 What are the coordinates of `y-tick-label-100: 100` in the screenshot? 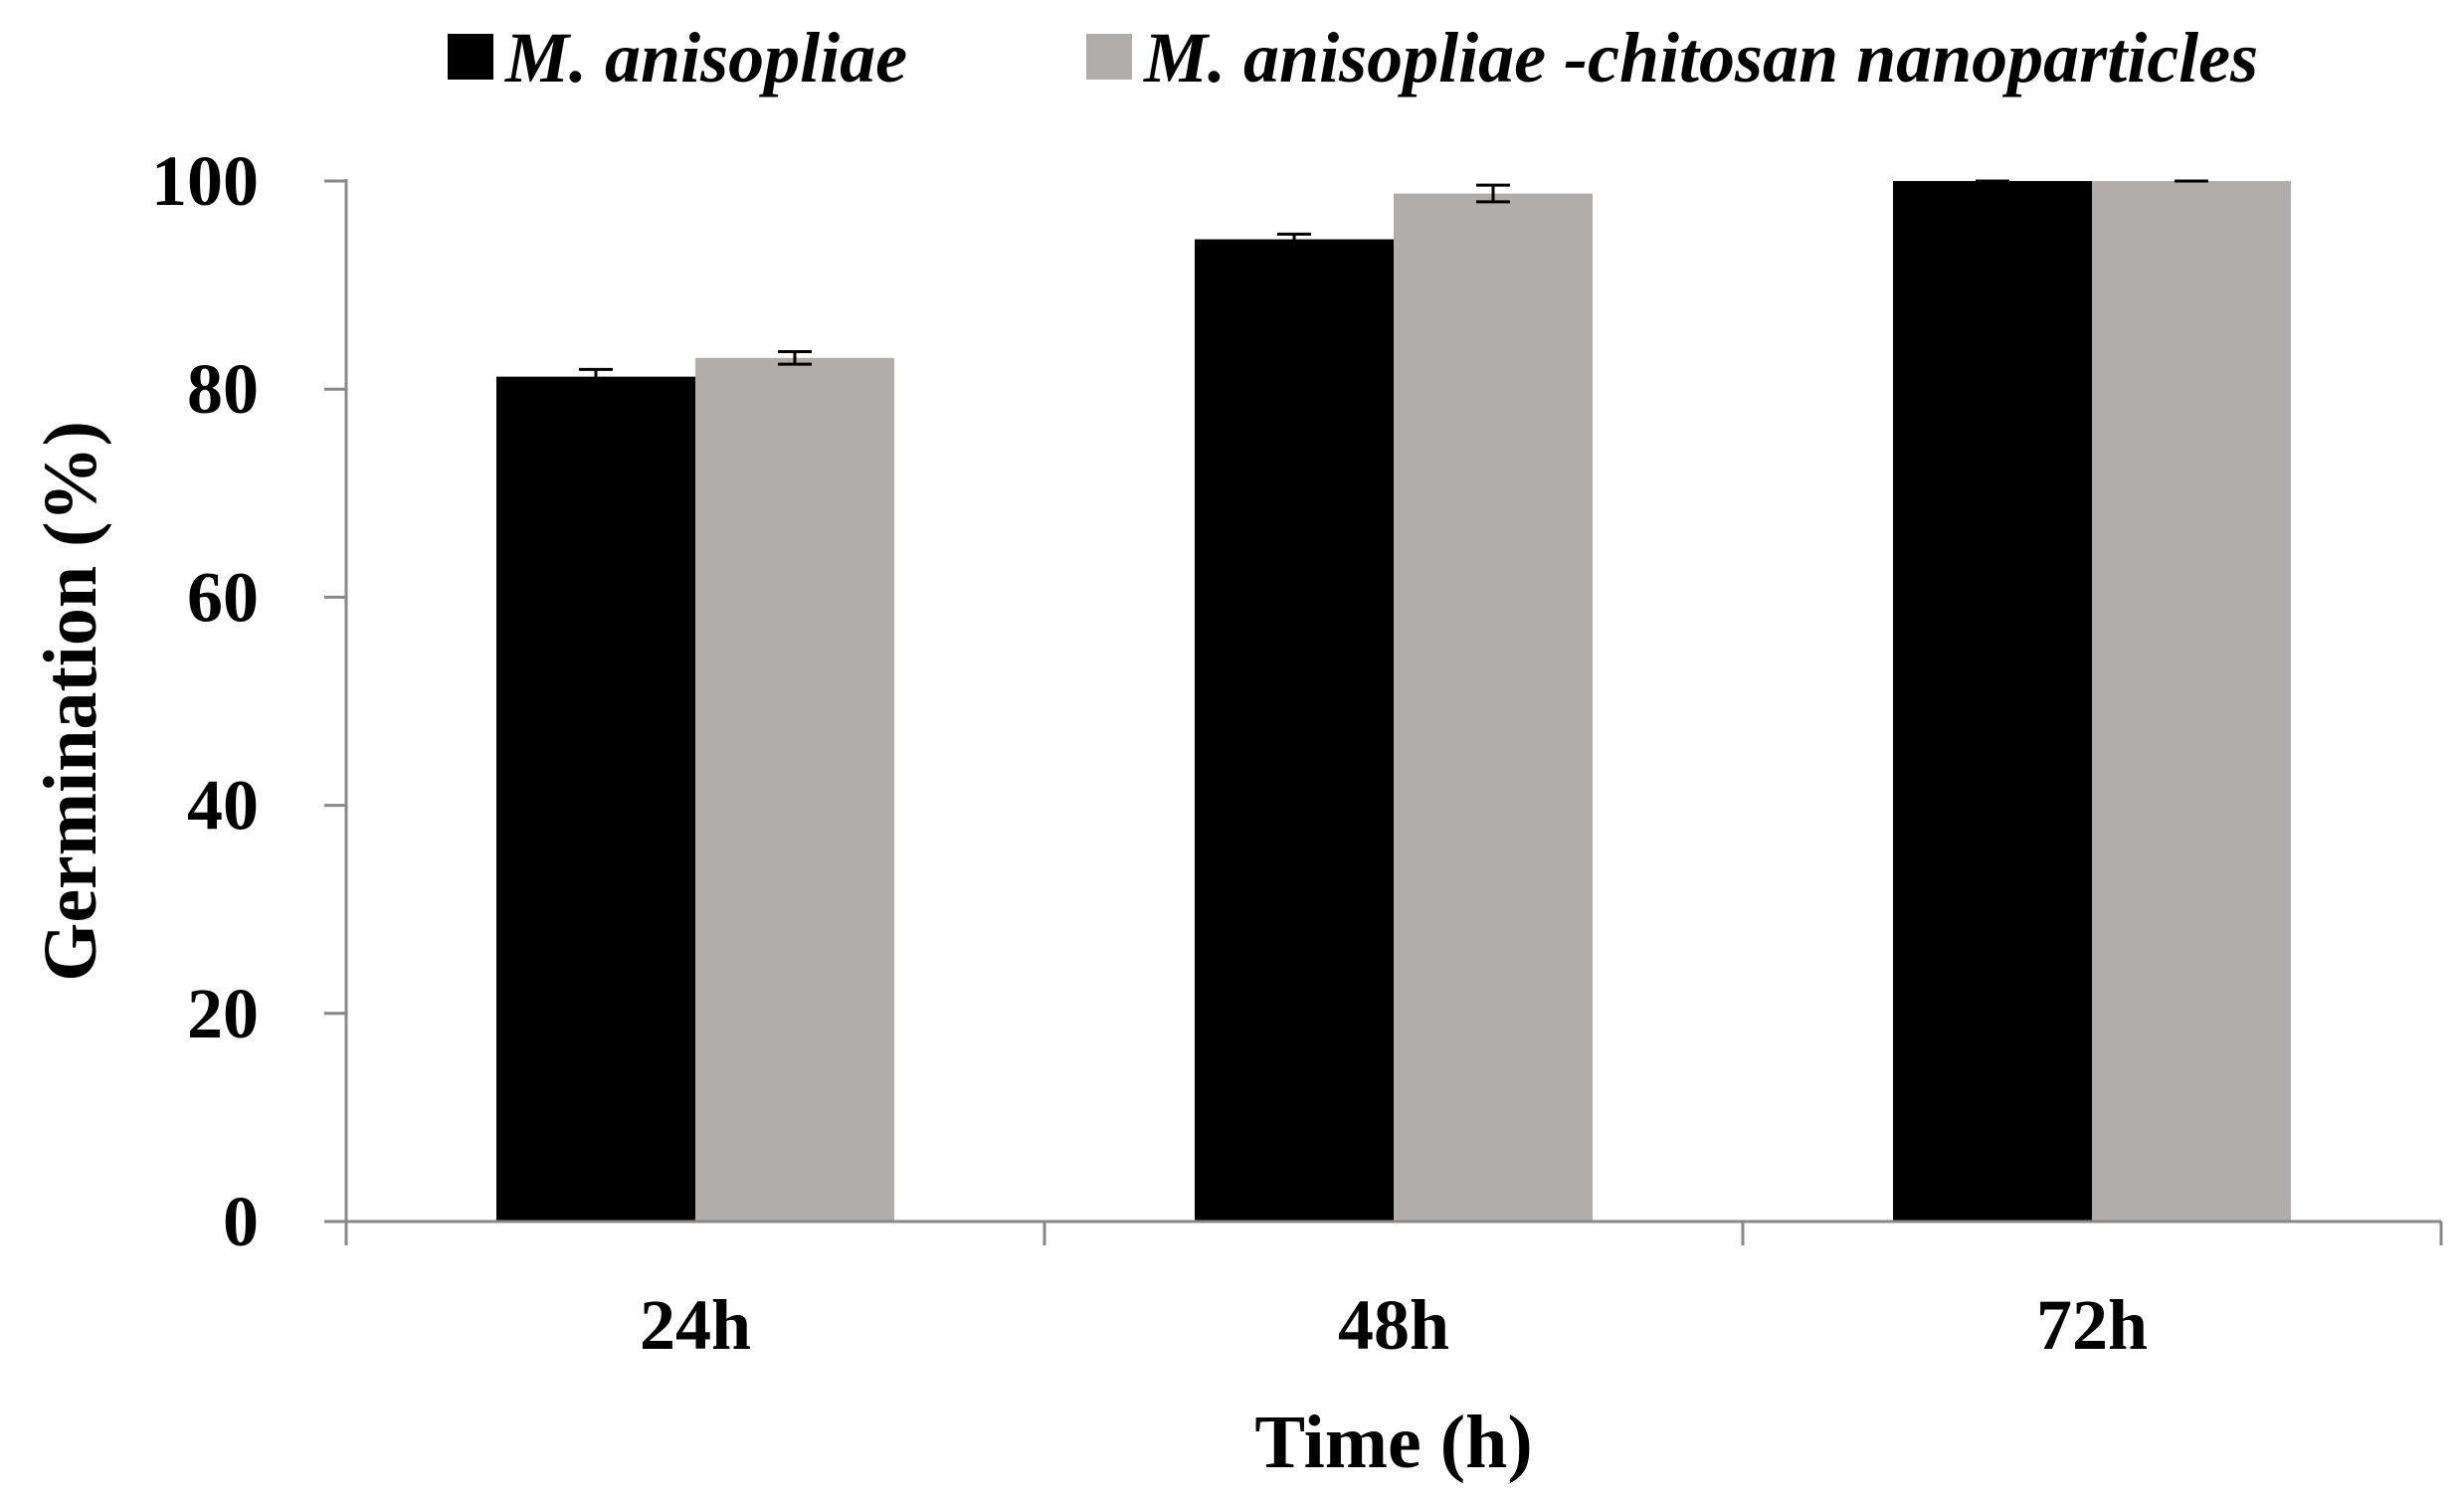 It's located at (205, 181).